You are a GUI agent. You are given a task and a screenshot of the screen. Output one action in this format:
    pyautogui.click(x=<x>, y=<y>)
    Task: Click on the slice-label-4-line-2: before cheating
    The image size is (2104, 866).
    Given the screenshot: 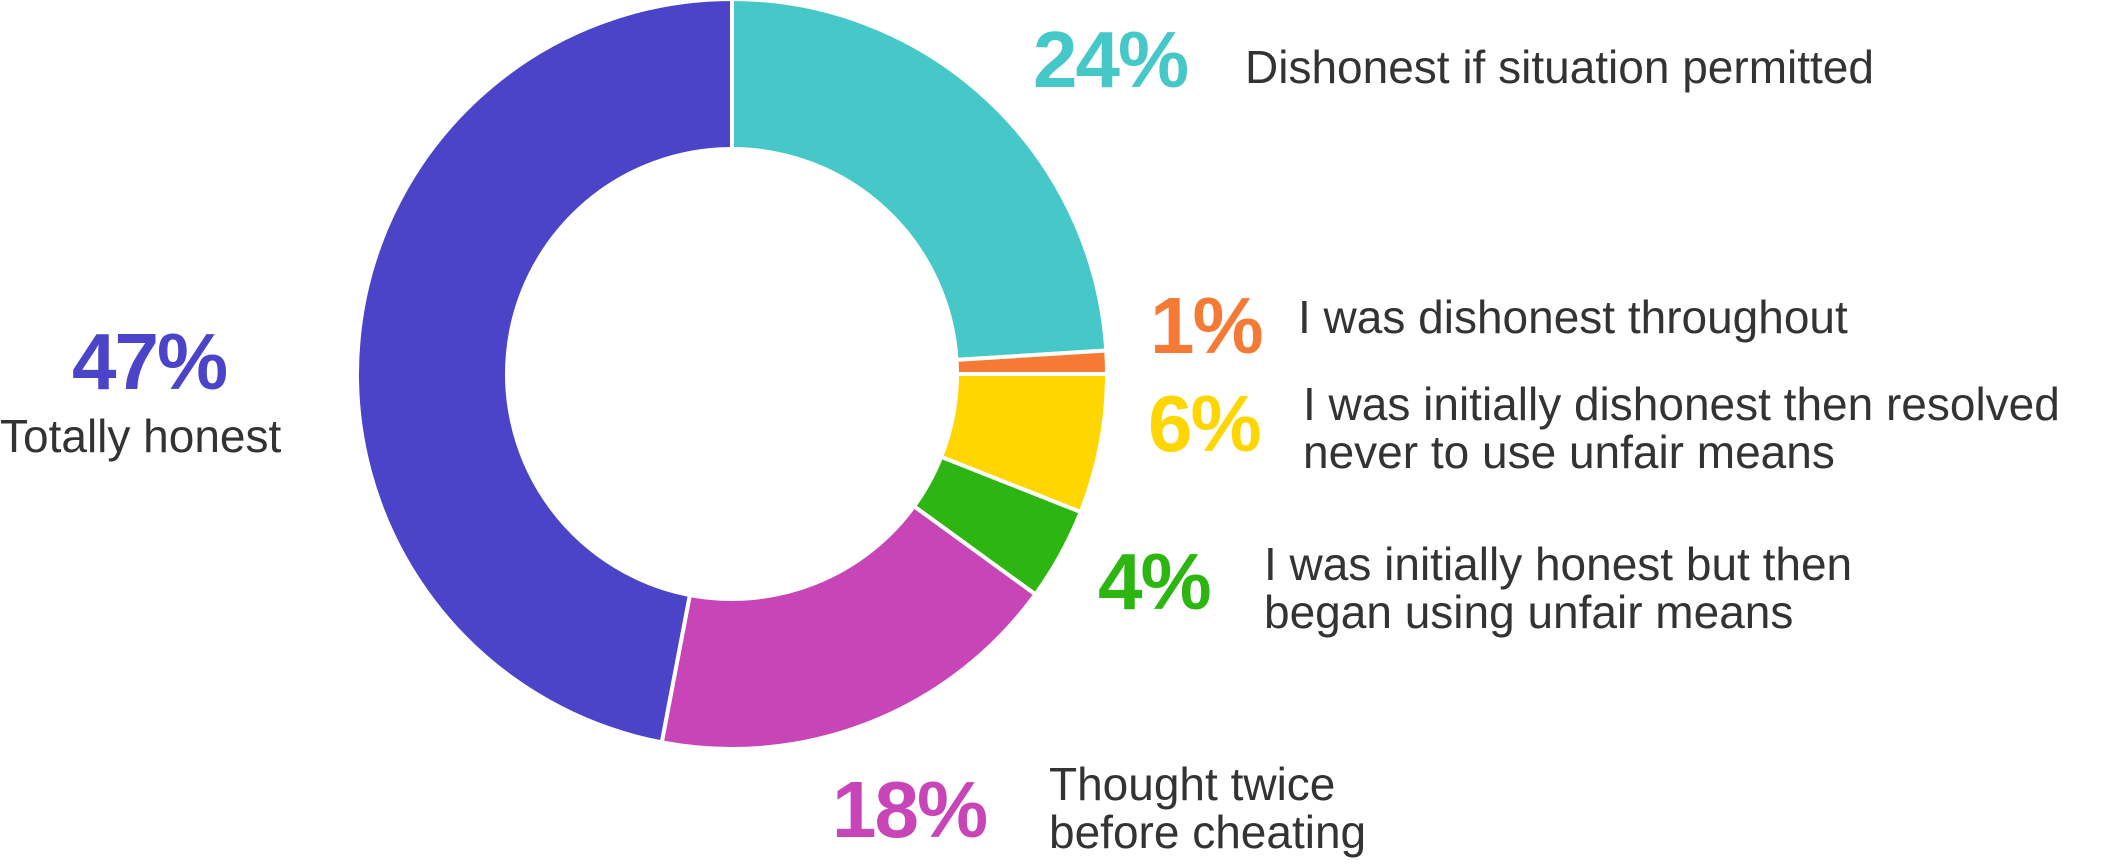 What is the action you would take?
    pyautogui.click(x=1208, y=832)
    